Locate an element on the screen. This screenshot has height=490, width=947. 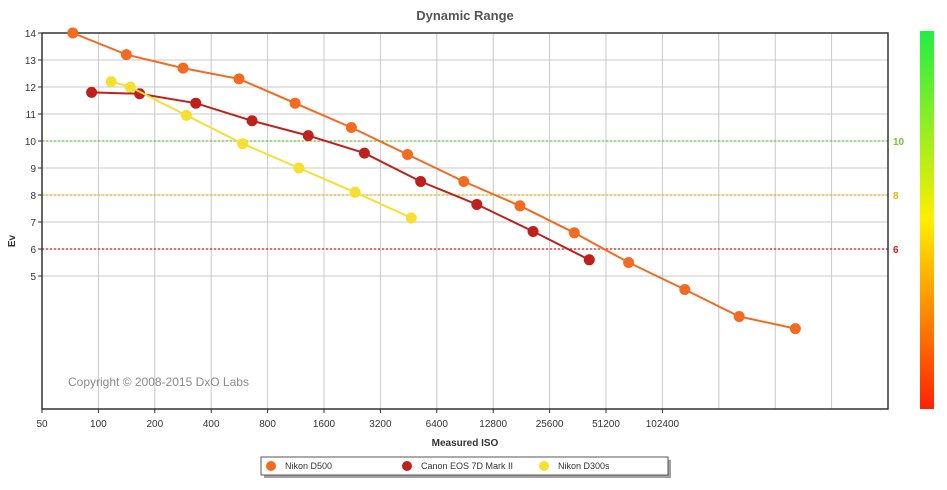
color-scale-bar is located at coordinates (927, 220).